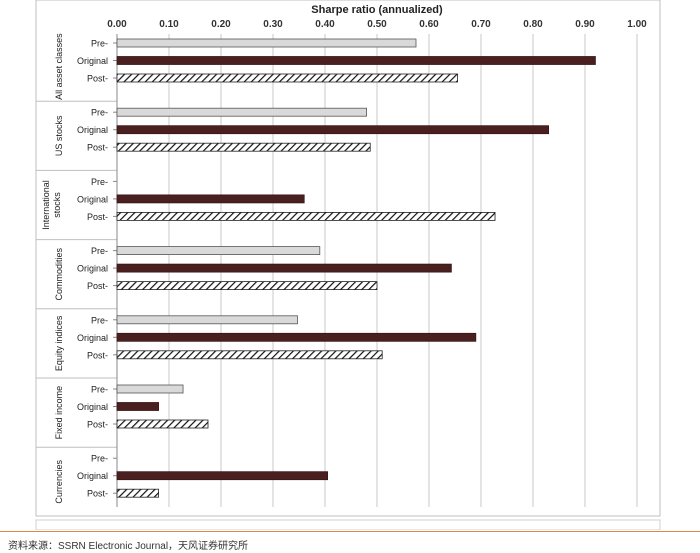 The height and width of the screenshot is (553, 700). Describe the element at coordinates (59, 482) in the screenshot. I see `group-label: Currencies` at that location.